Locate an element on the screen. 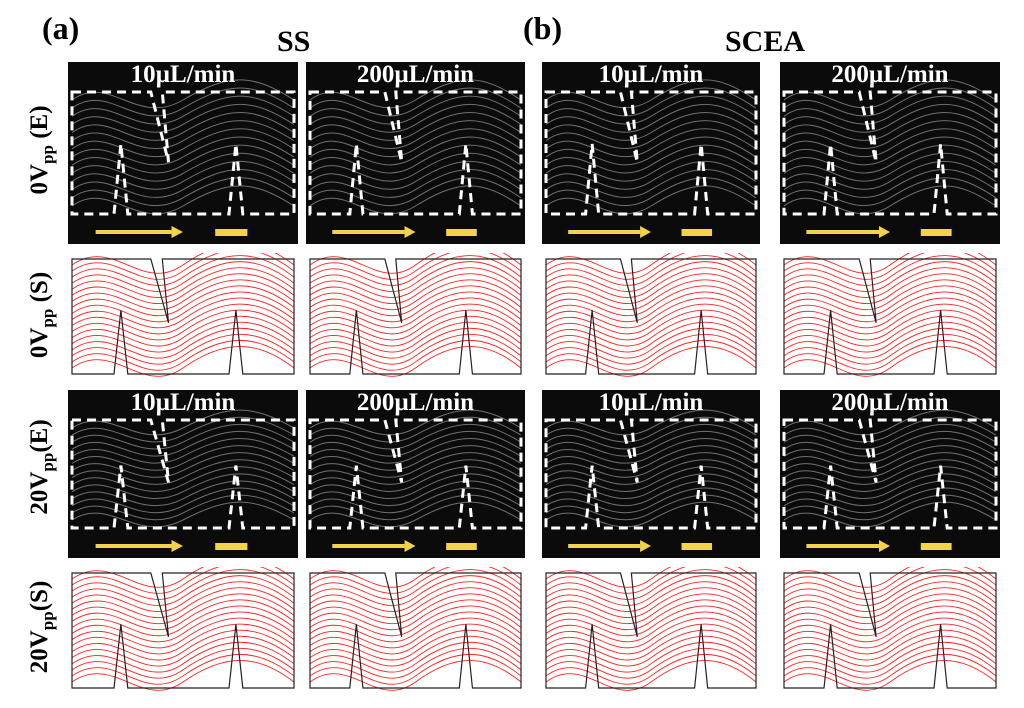 The width and height of the screenshot is (1024, 708). panel-label-a: (a) is located at coordinates (61, 28).